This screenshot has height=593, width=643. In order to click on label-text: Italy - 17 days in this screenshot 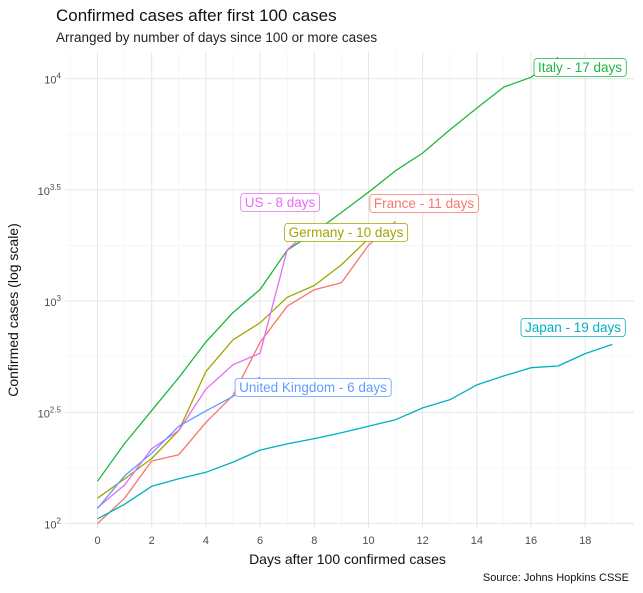, I will do `click(580, 67)`.